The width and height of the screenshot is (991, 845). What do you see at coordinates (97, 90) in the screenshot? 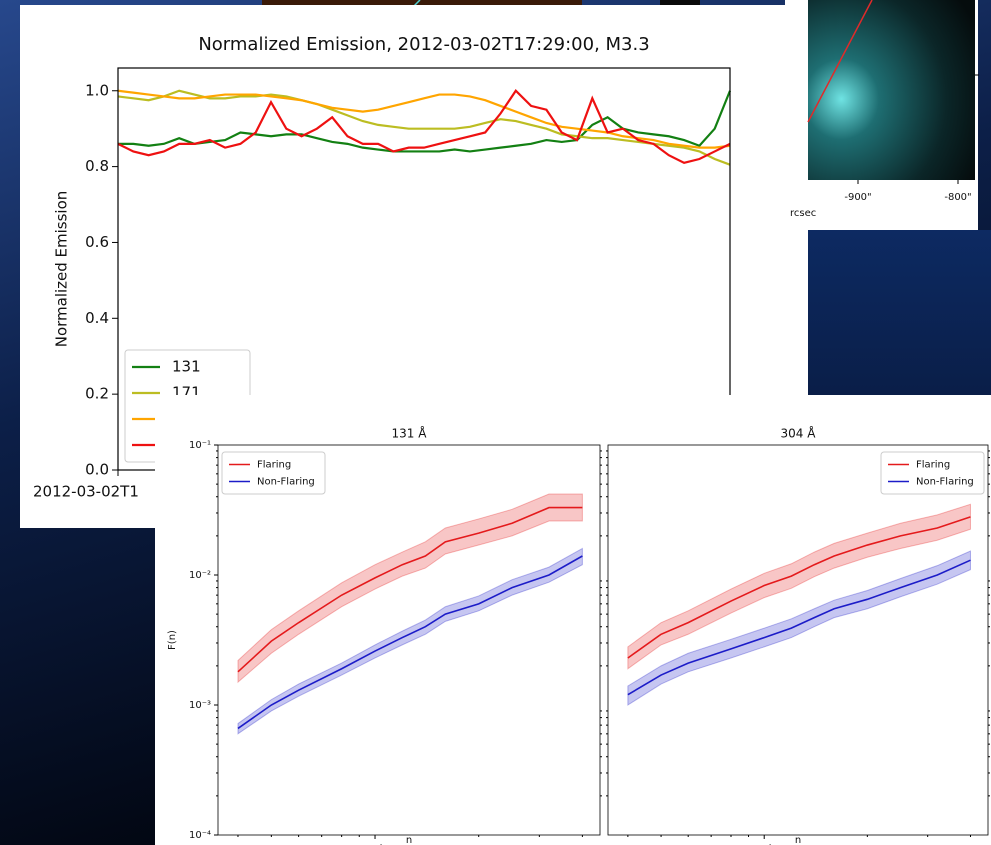
I see `y-tick-label: 1.0` at bounding box center [97, 90].